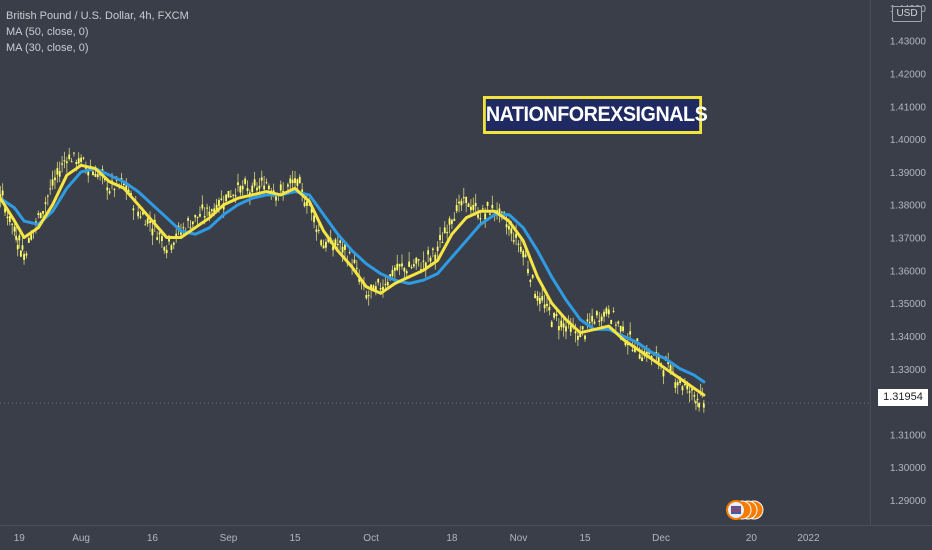  What do you see at coordinates (47, 48) in the screenshot?
I see `ma30-legend: MA (30, close, 0)` at bounding box center [47, 48].